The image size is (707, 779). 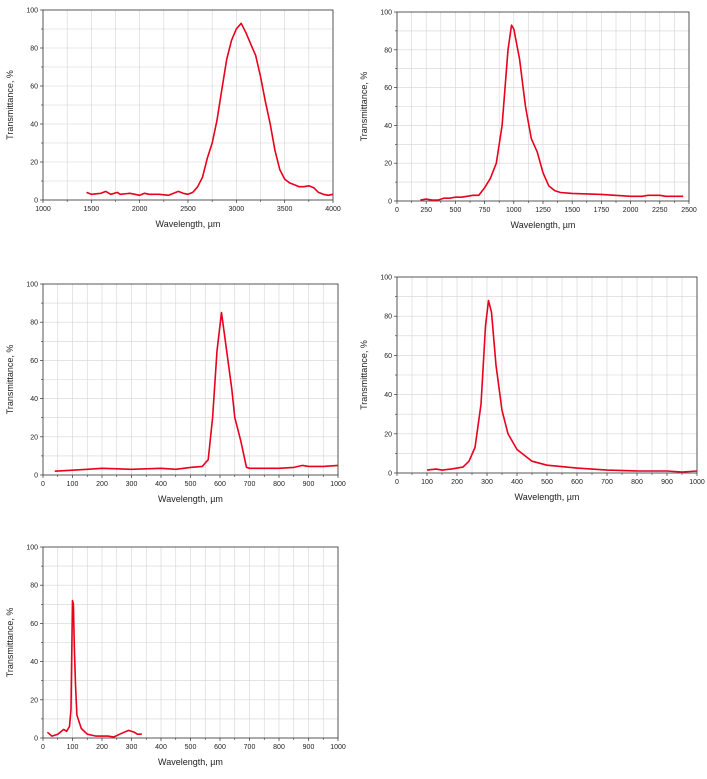 I want to click on x-tick-label: 1250, so click(x=543, y=210).